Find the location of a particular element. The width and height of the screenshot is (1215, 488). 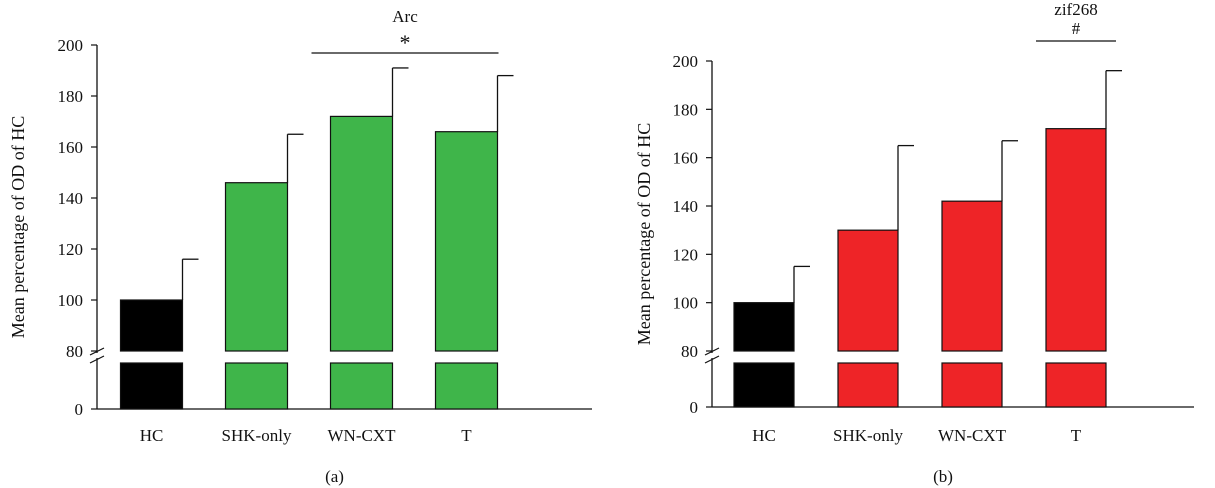

annotation-label: zif268 is located at coordinates (1075, 9).